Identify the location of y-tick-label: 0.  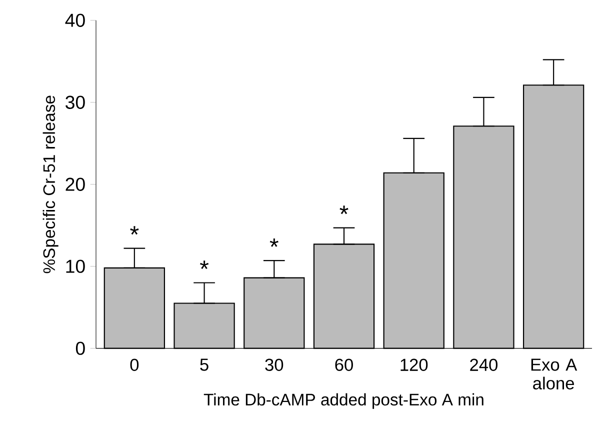
(80, 348).